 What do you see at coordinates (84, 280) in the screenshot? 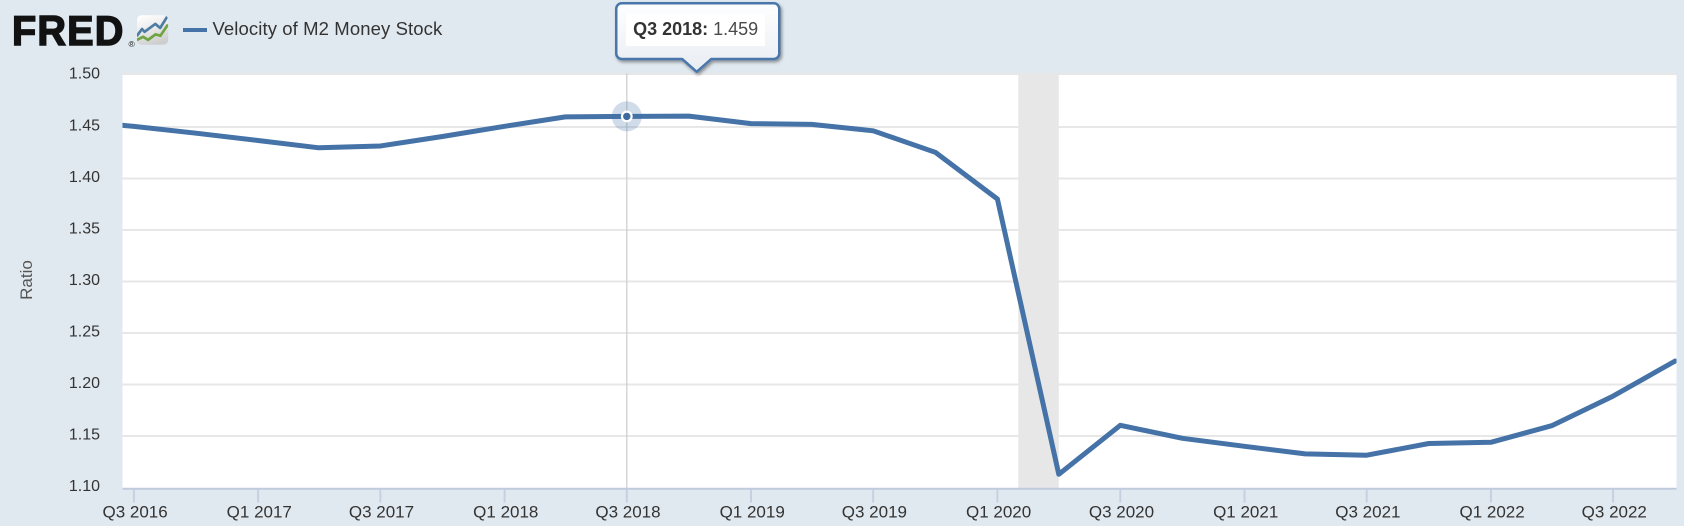
I see `svg-text: 1.30` at bounding box center [84, 280].